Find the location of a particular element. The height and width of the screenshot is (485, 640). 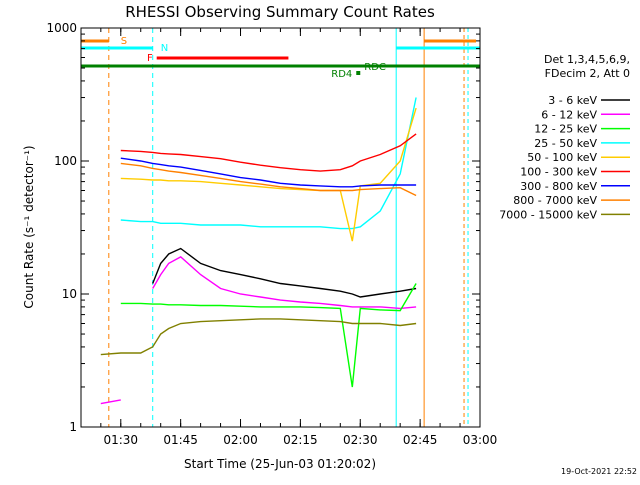

flag-label-s: S is located at coordinates (124, 41).